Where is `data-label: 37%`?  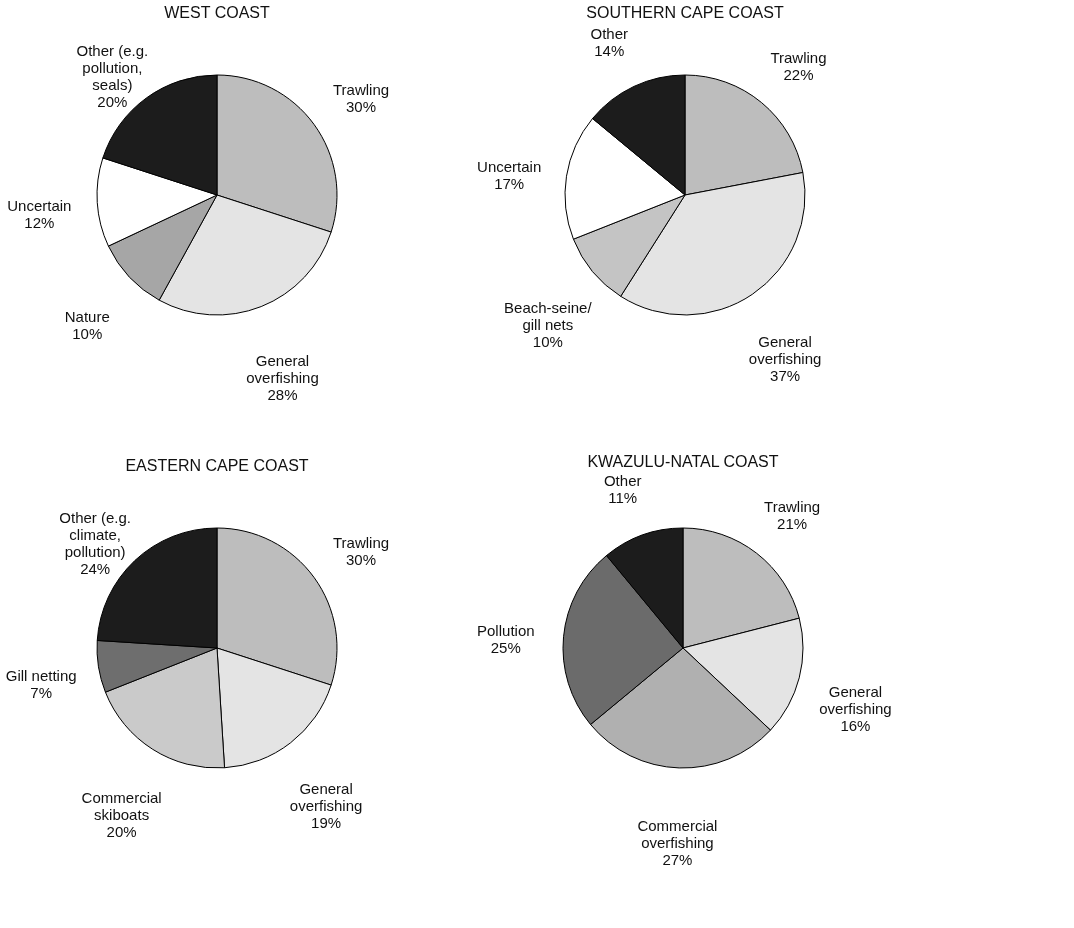
data-label: 37% is located at coordinates (785, 376).